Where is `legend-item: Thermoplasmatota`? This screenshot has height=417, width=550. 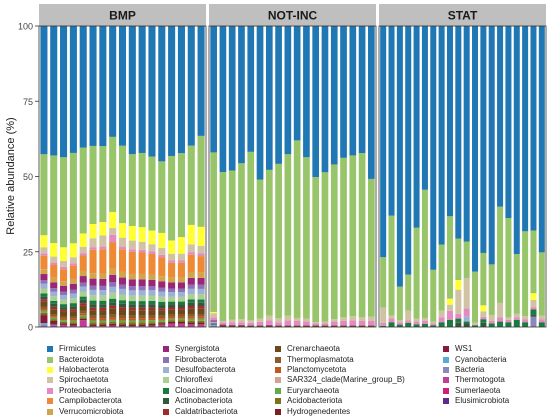 legend-item: Thermoplasmatota is located at coordinates (340, 359).